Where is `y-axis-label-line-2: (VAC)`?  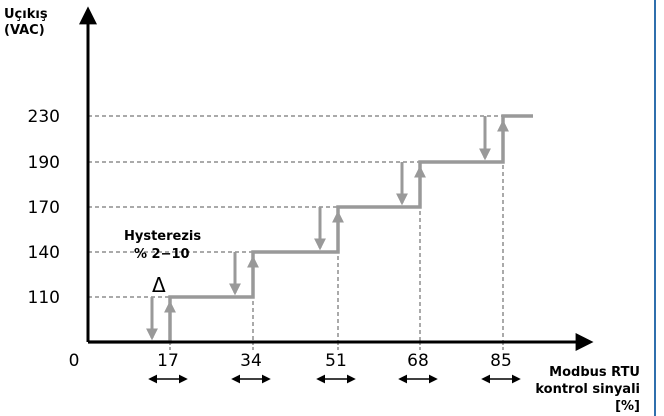 y-axis-label-line-2: (VAC) is located at coordinates (24, 30).